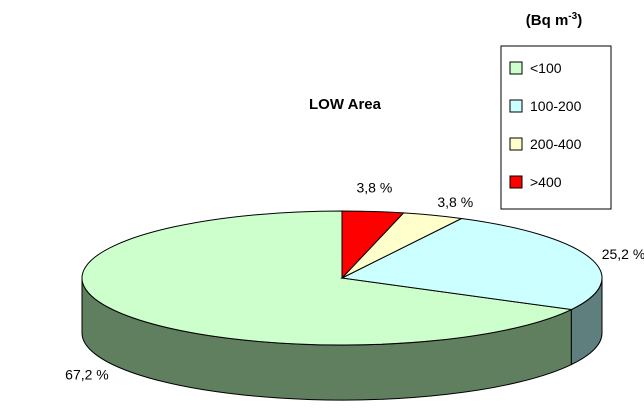 The image size is (644, 415). What do you see at coordinates (556, 144) in the screenshot?
I see `legend-label-2: 200-400` at bounding box center [556, 144].